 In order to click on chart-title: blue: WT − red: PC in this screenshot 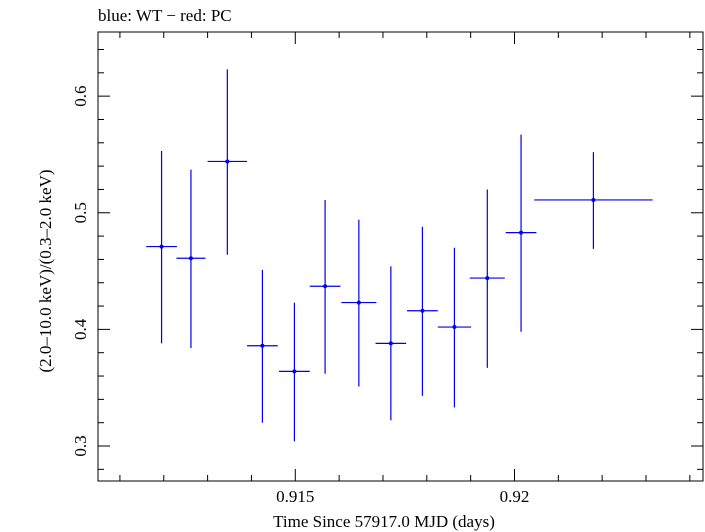, I will do `click(165, 15)`.